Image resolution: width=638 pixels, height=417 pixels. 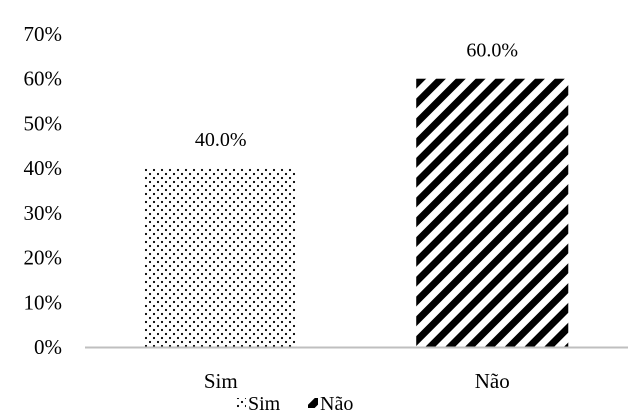 I want to click on legend-swatch-dotted, so click(x=241, y=403).